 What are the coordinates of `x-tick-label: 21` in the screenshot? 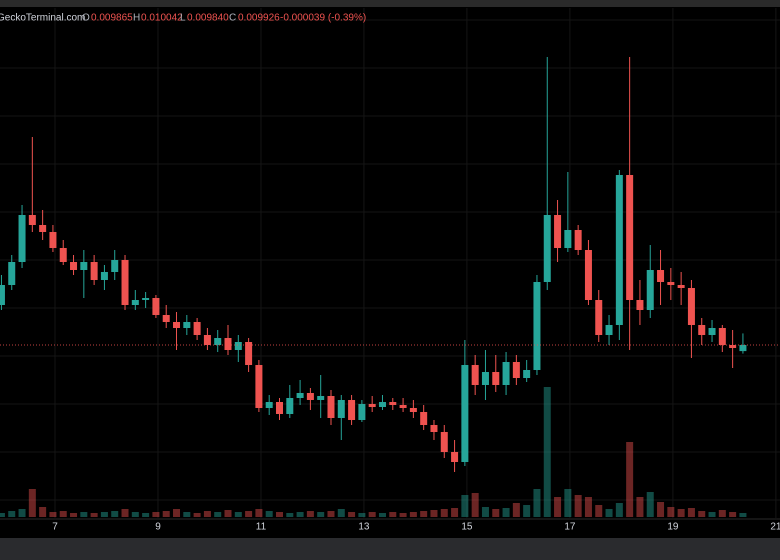 It's located at (775, 527).